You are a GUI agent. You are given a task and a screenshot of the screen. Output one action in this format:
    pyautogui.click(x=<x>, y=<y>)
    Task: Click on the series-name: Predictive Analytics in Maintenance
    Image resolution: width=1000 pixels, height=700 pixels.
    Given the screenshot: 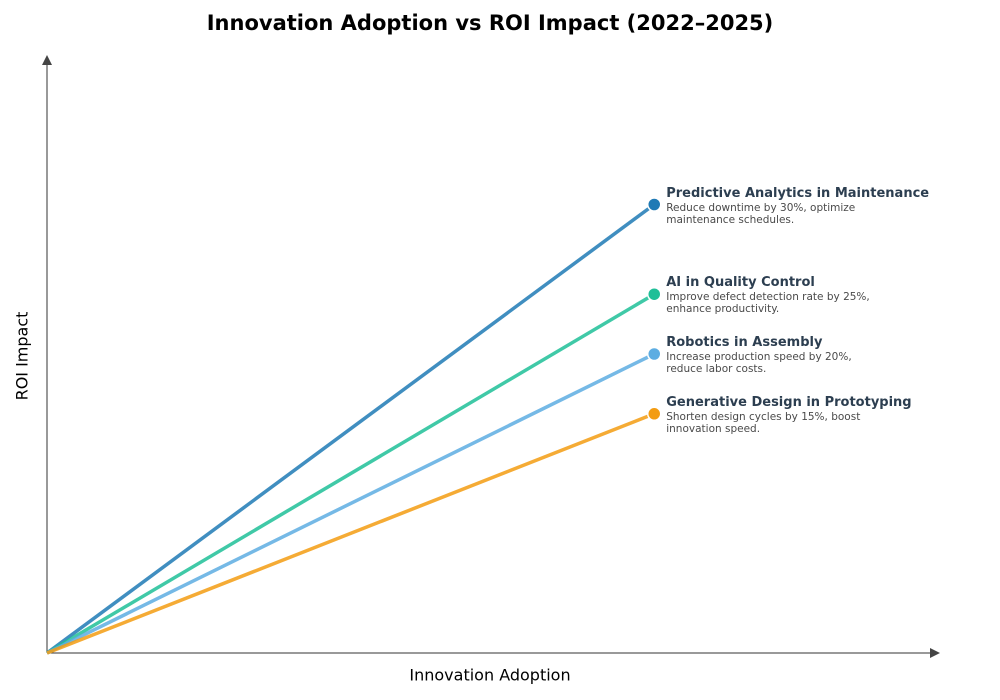 What is the action you would take?
    pyautogui.click(x=798, y=193)
    